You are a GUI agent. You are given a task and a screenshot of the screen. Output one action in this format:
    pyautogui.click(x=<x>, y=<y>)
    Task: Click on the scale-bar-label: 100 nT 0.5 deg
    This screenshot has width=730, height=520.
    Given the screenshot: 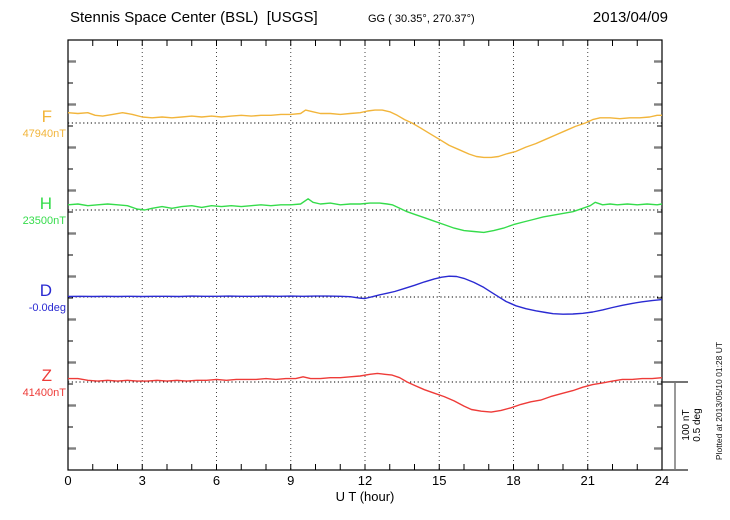 What is the action you would take?
    pyautogui.click(x=692, y=425)
    